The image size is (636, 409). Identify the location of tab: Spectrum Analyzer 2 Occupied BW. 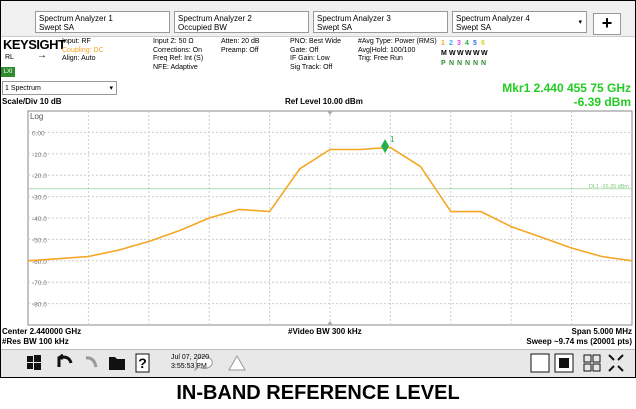
(241, 22).